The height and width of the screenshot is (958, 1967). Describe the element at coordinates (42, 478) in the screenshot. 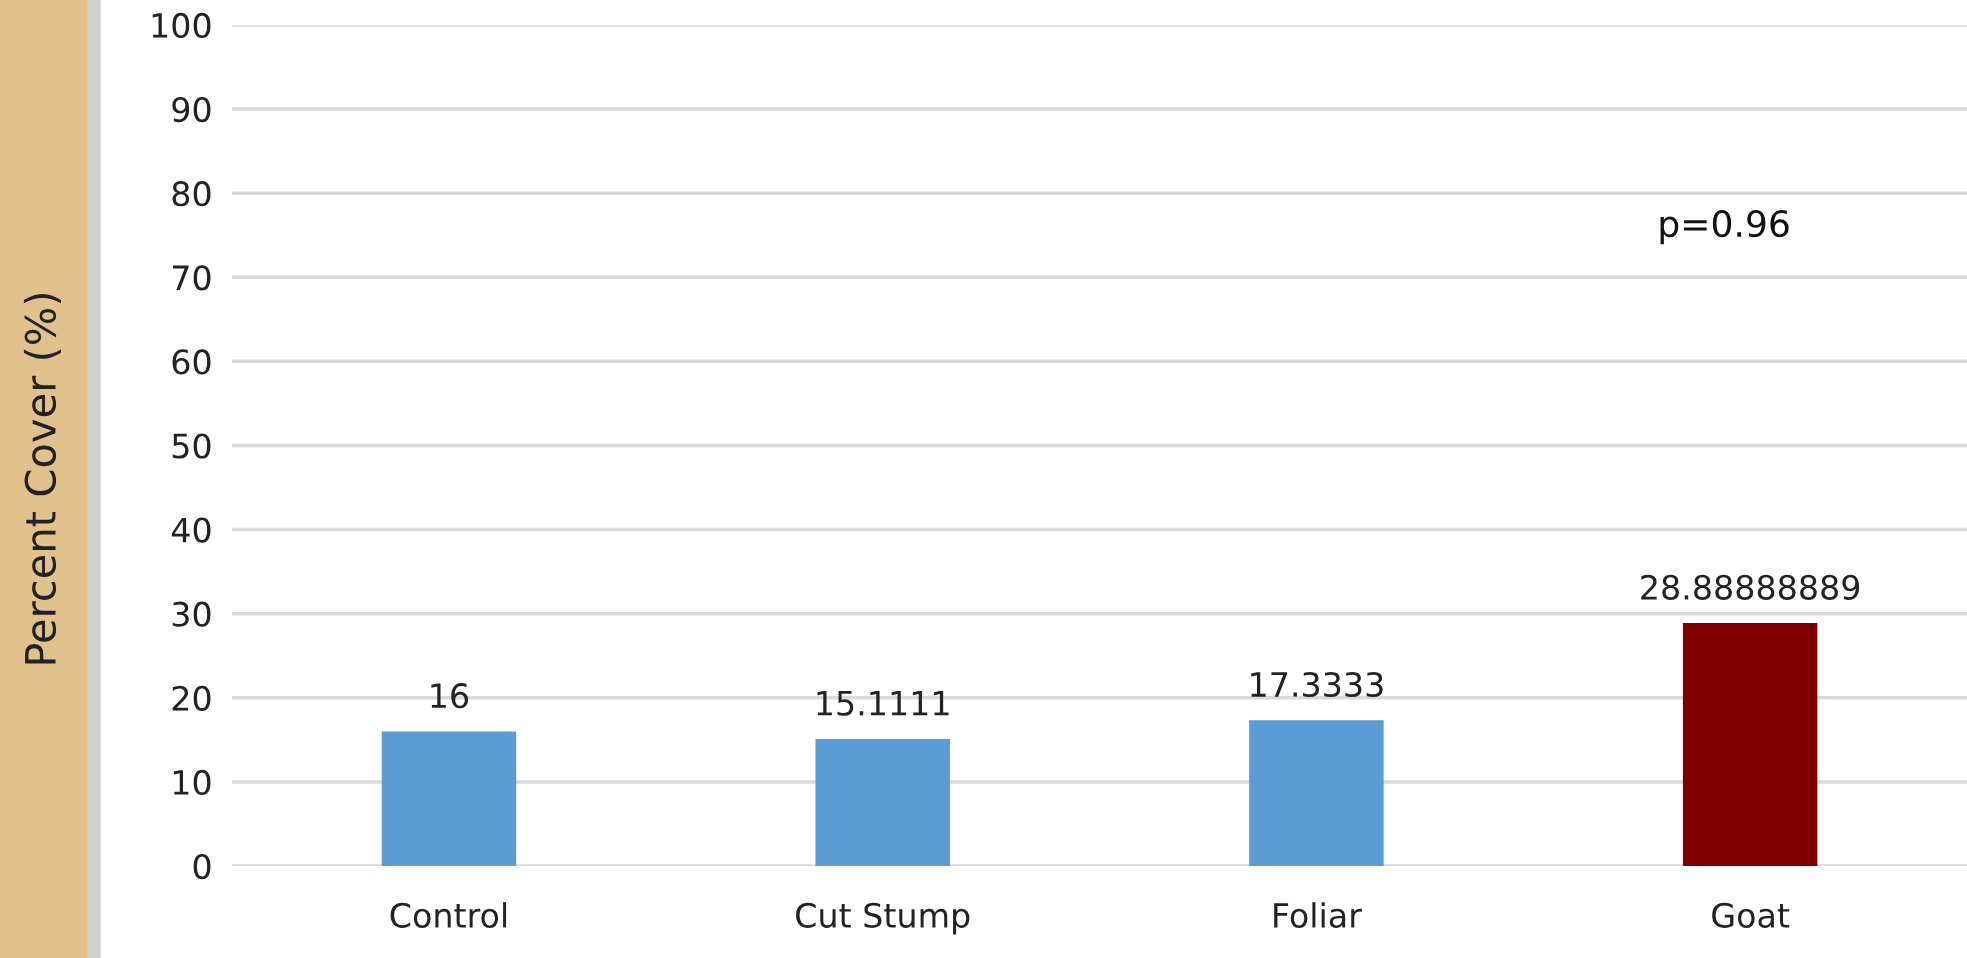

I see `y-axis-title: Percent Cover (%)` at that location.